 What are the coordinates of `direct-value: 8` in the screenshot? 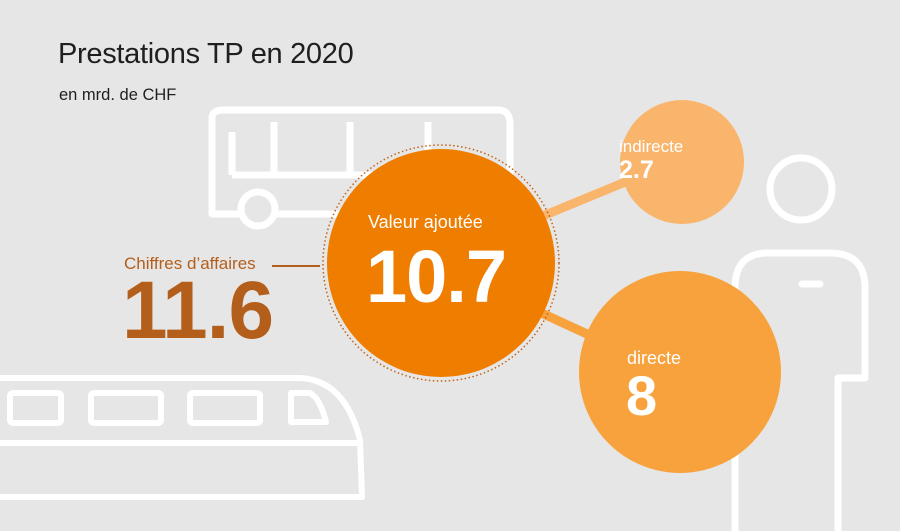 It's located at (642, 395).